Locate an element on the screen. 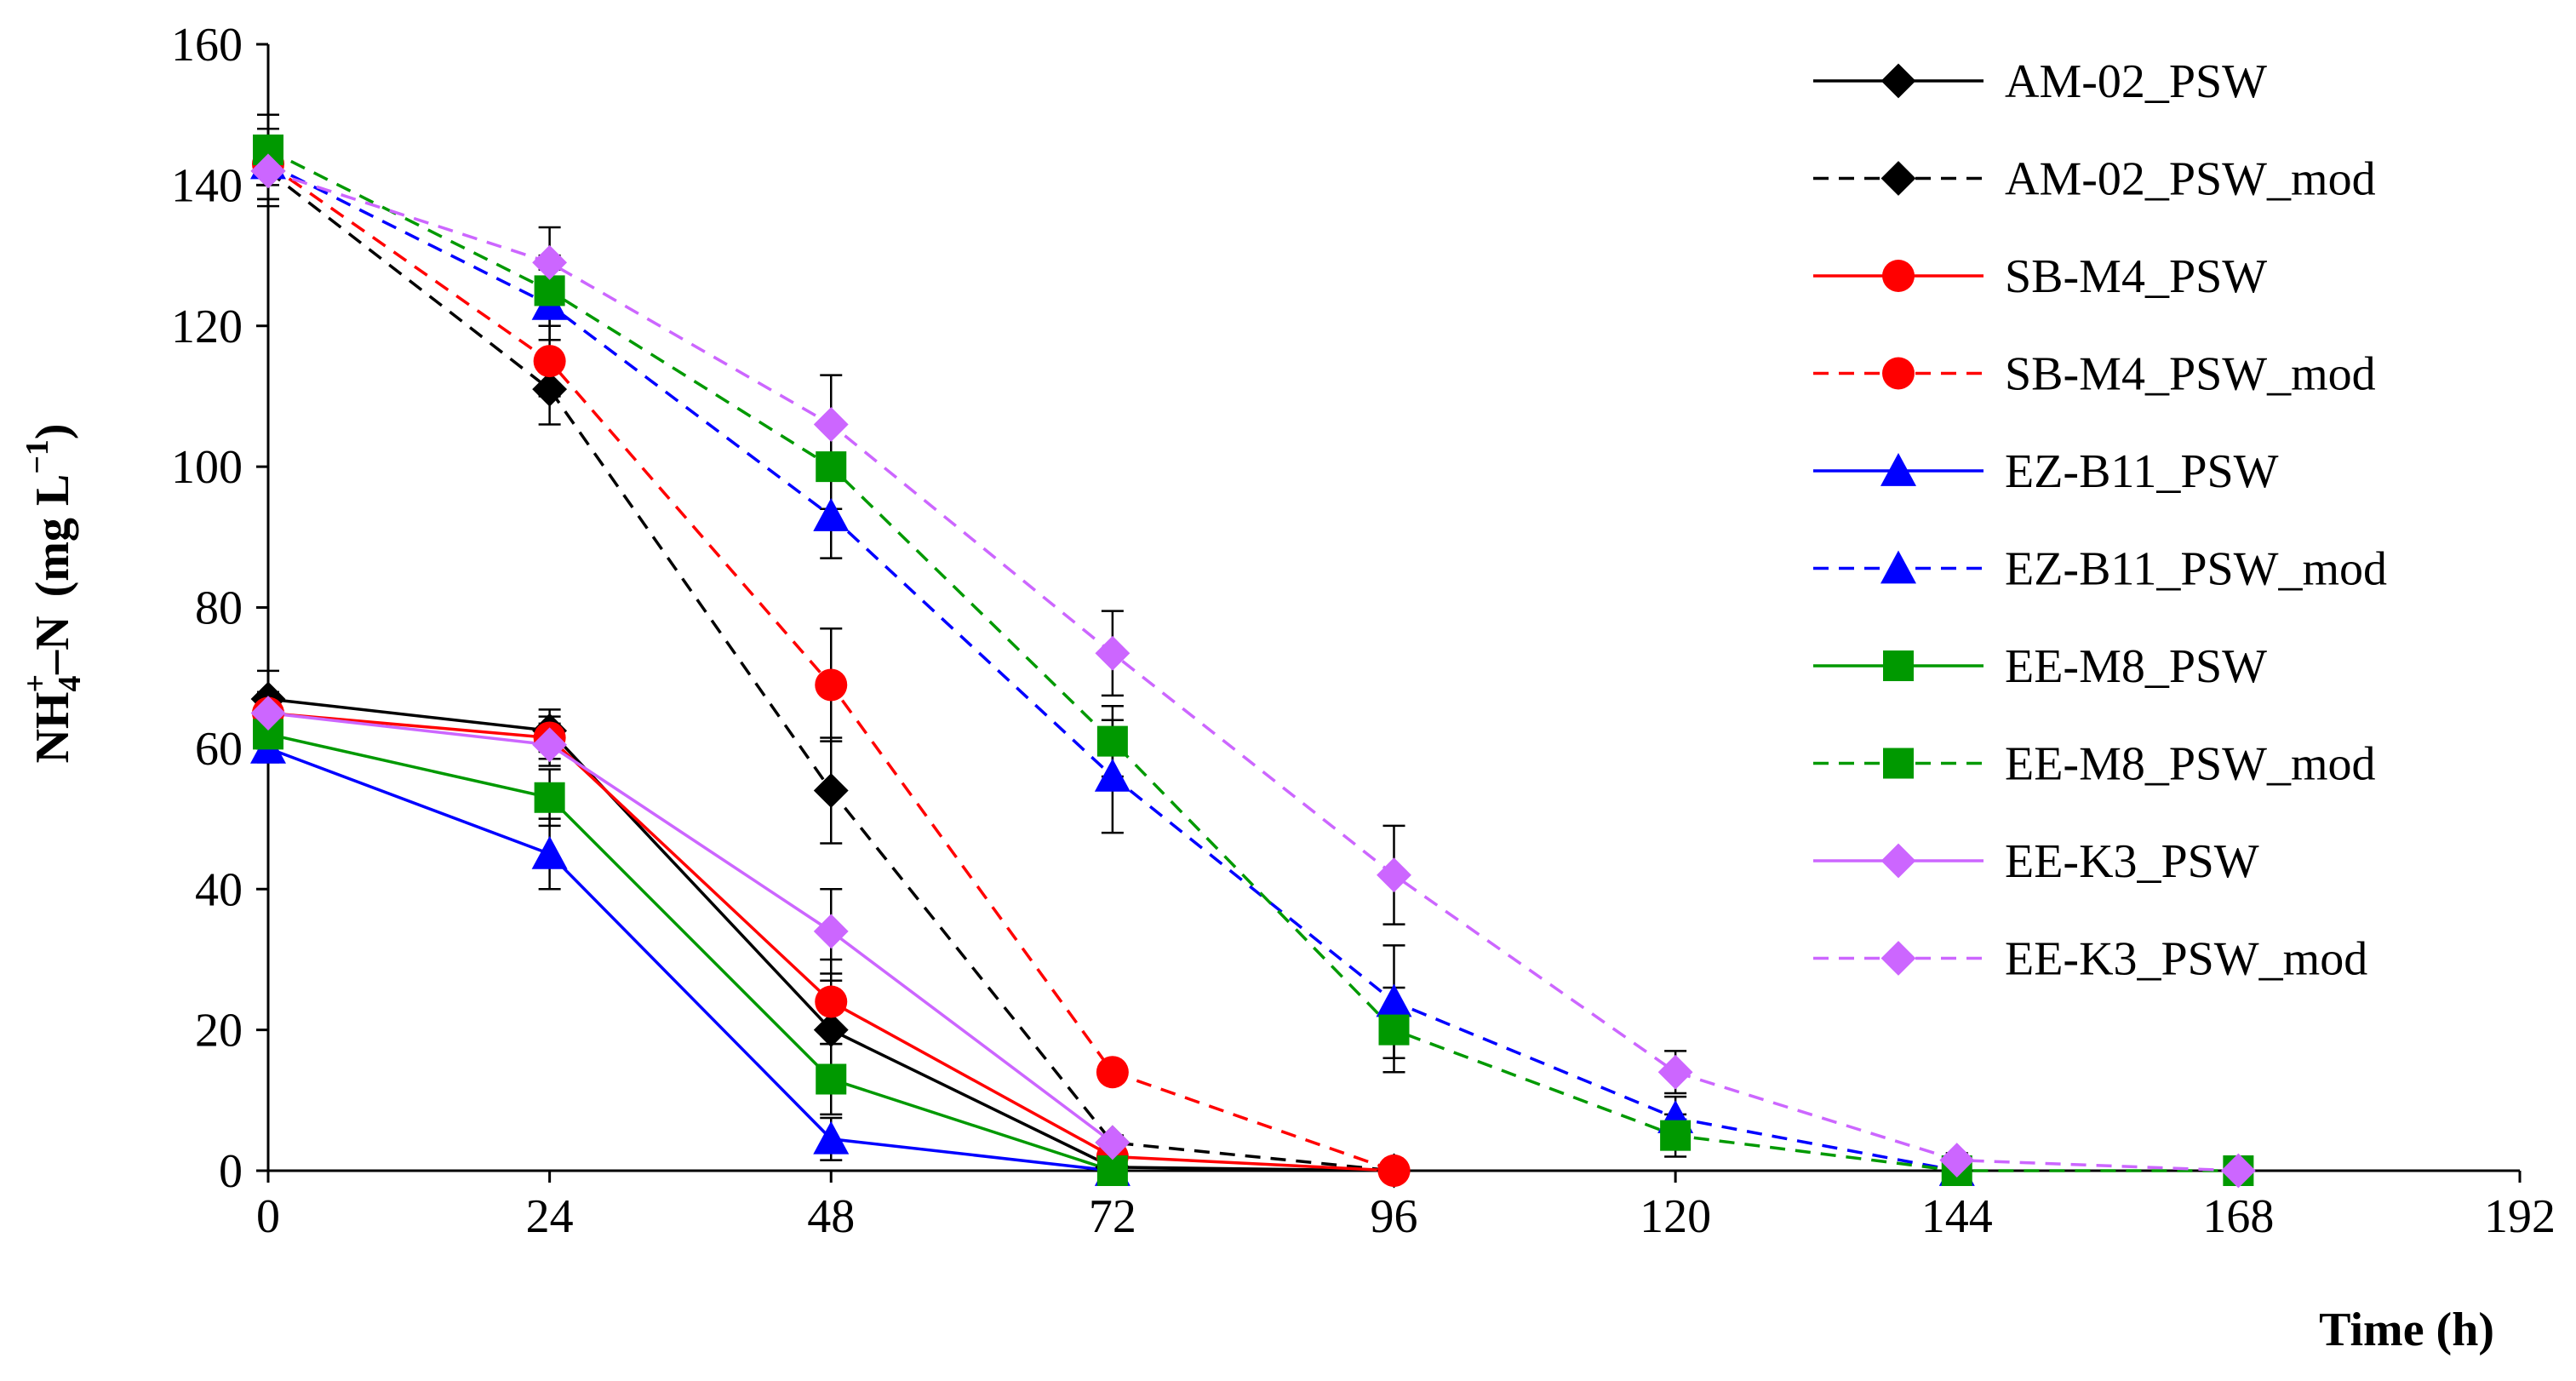 This screenshot has height=1381, width=2576. legend-item-sb-m4-psw: SB-M4_PSW is located at coordinates (2040, 276).